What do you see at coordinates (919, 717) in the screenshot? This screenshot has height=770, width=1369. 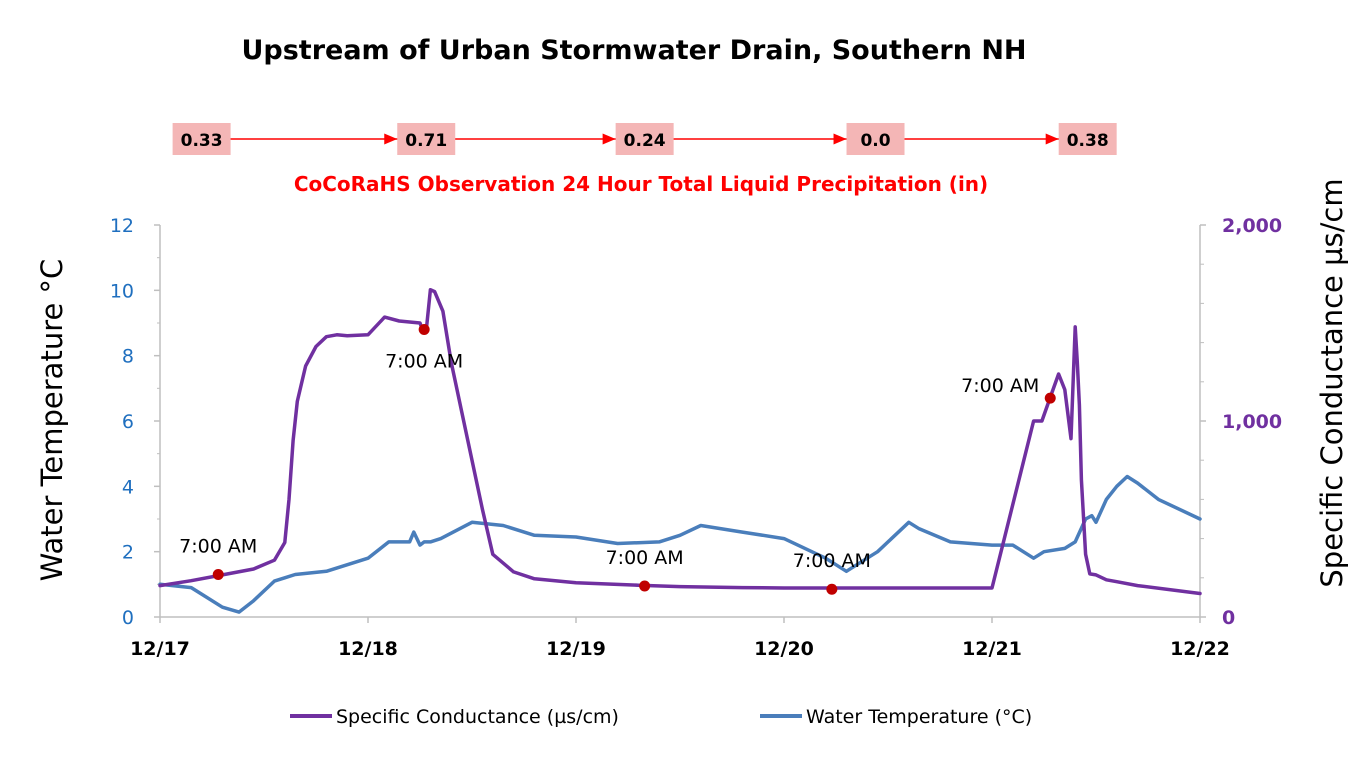 I see `legend-label-temperature: Water Temperature (°C)` at bounding box center [919, 717].